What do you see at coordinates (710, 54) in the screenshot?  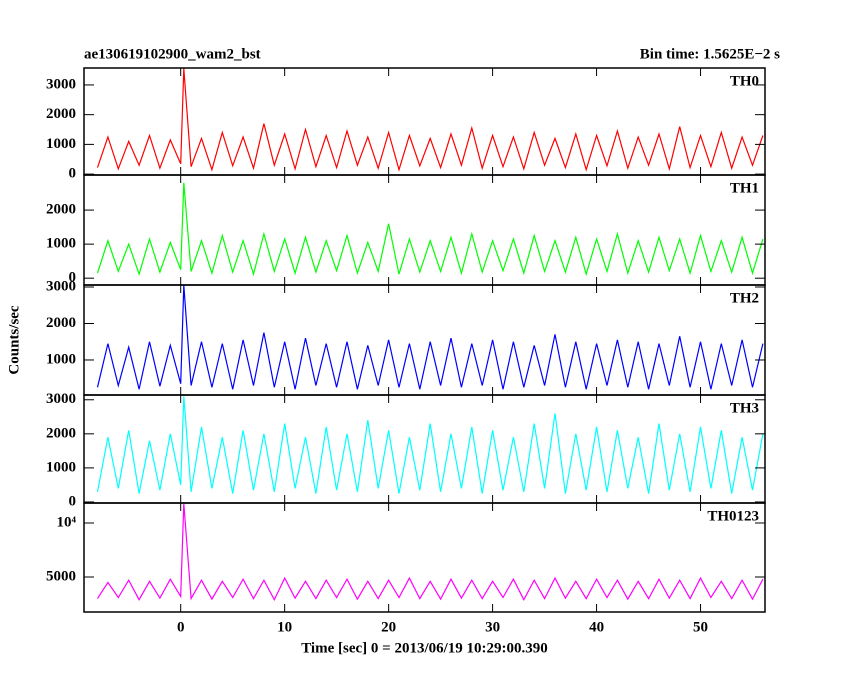 I see `chart-subtitle: Bin time: 1.5625E−2 s` at bounding box center [710, 54].